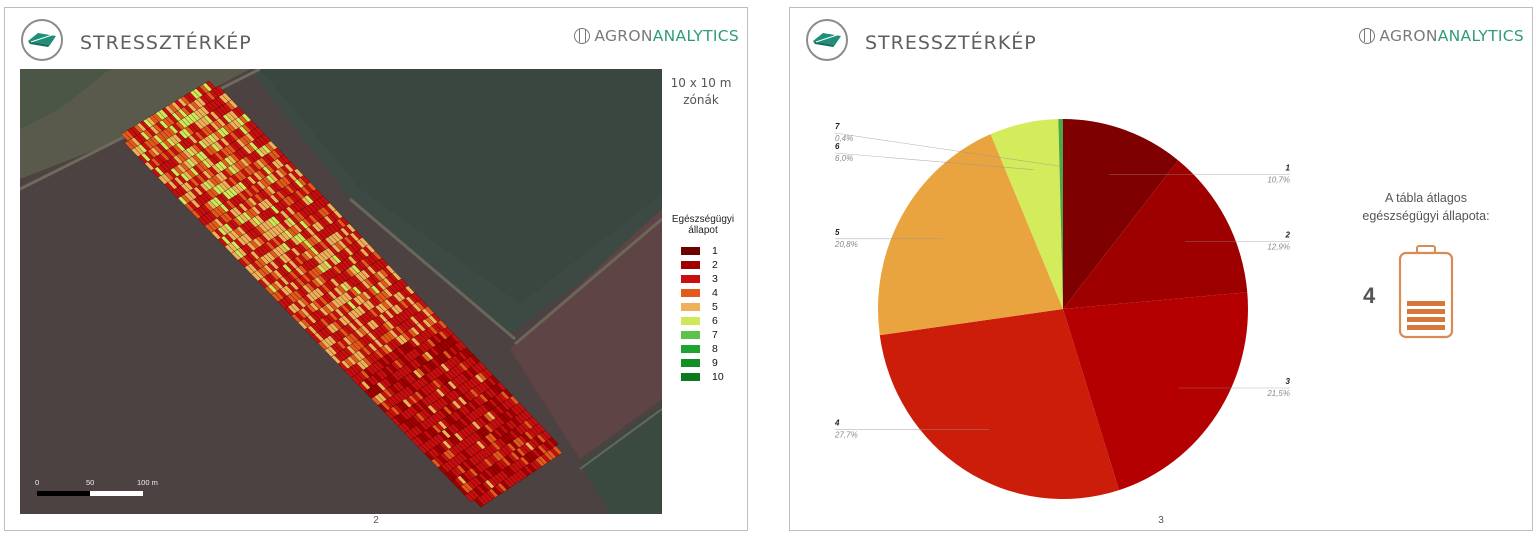 The height and width of the screenshot is (543, 1536). I want to click on legend-item: 3, so click(702, 279).